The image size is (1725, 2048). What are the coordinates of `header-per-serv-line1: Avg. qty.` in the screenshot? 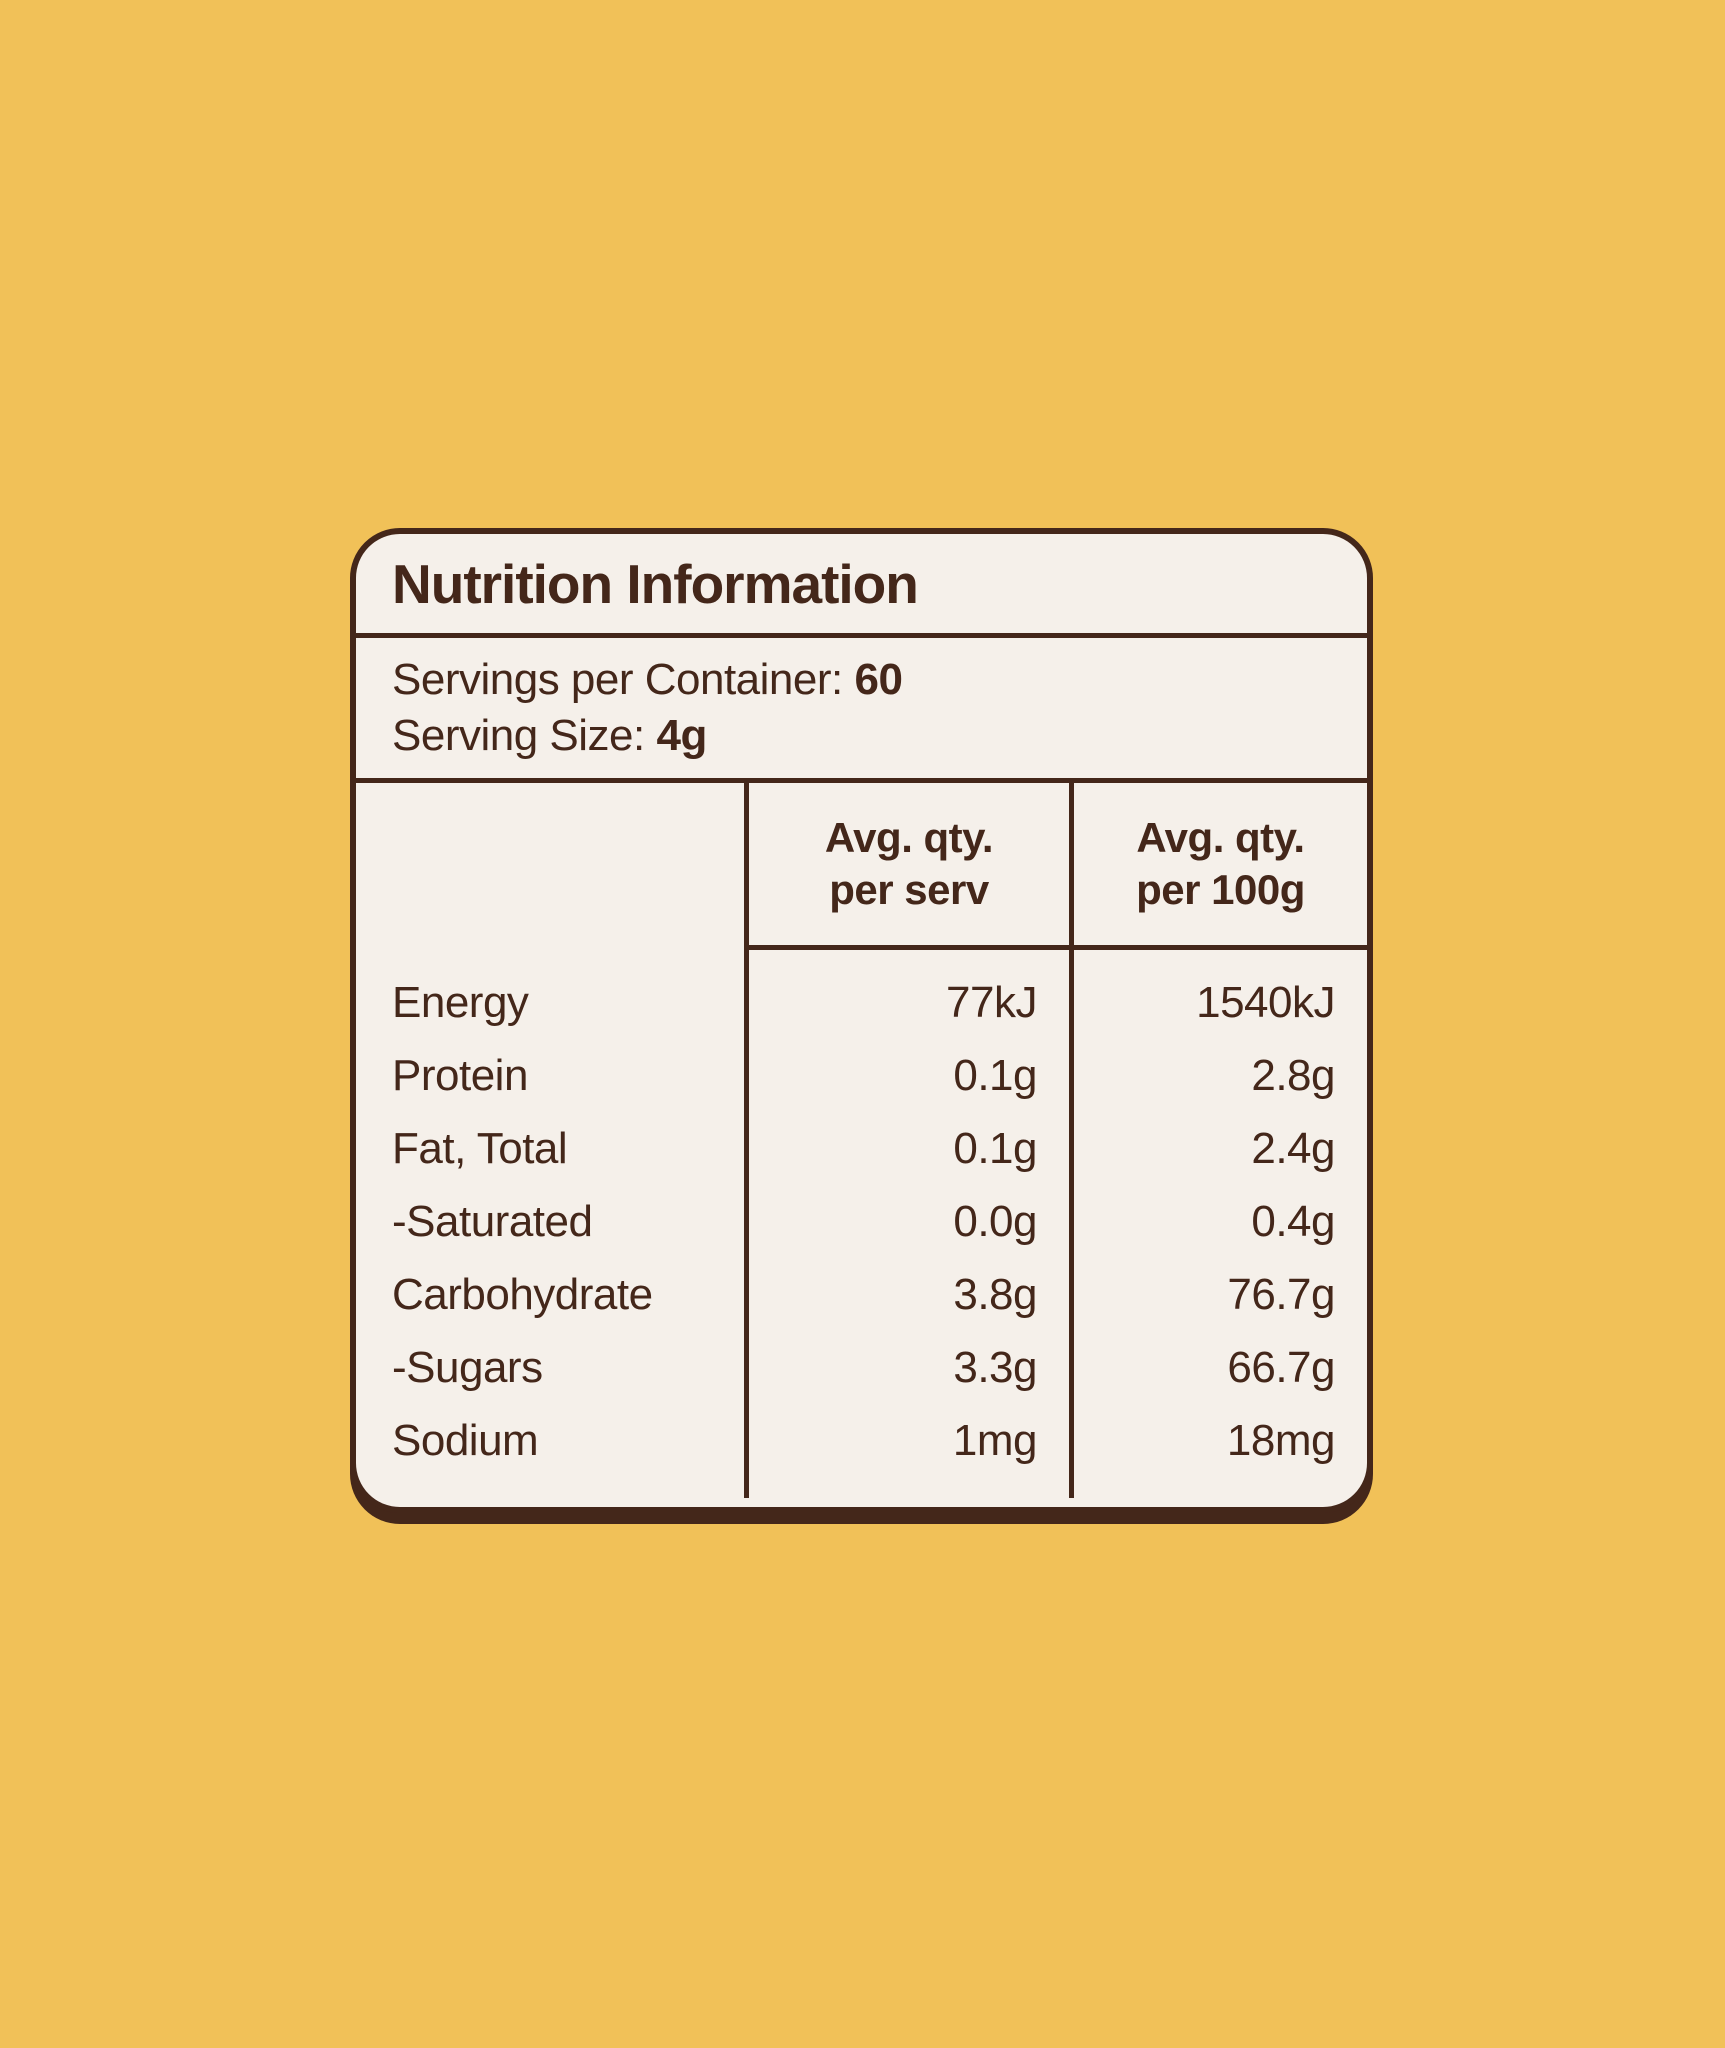 It's located at (909, 837).